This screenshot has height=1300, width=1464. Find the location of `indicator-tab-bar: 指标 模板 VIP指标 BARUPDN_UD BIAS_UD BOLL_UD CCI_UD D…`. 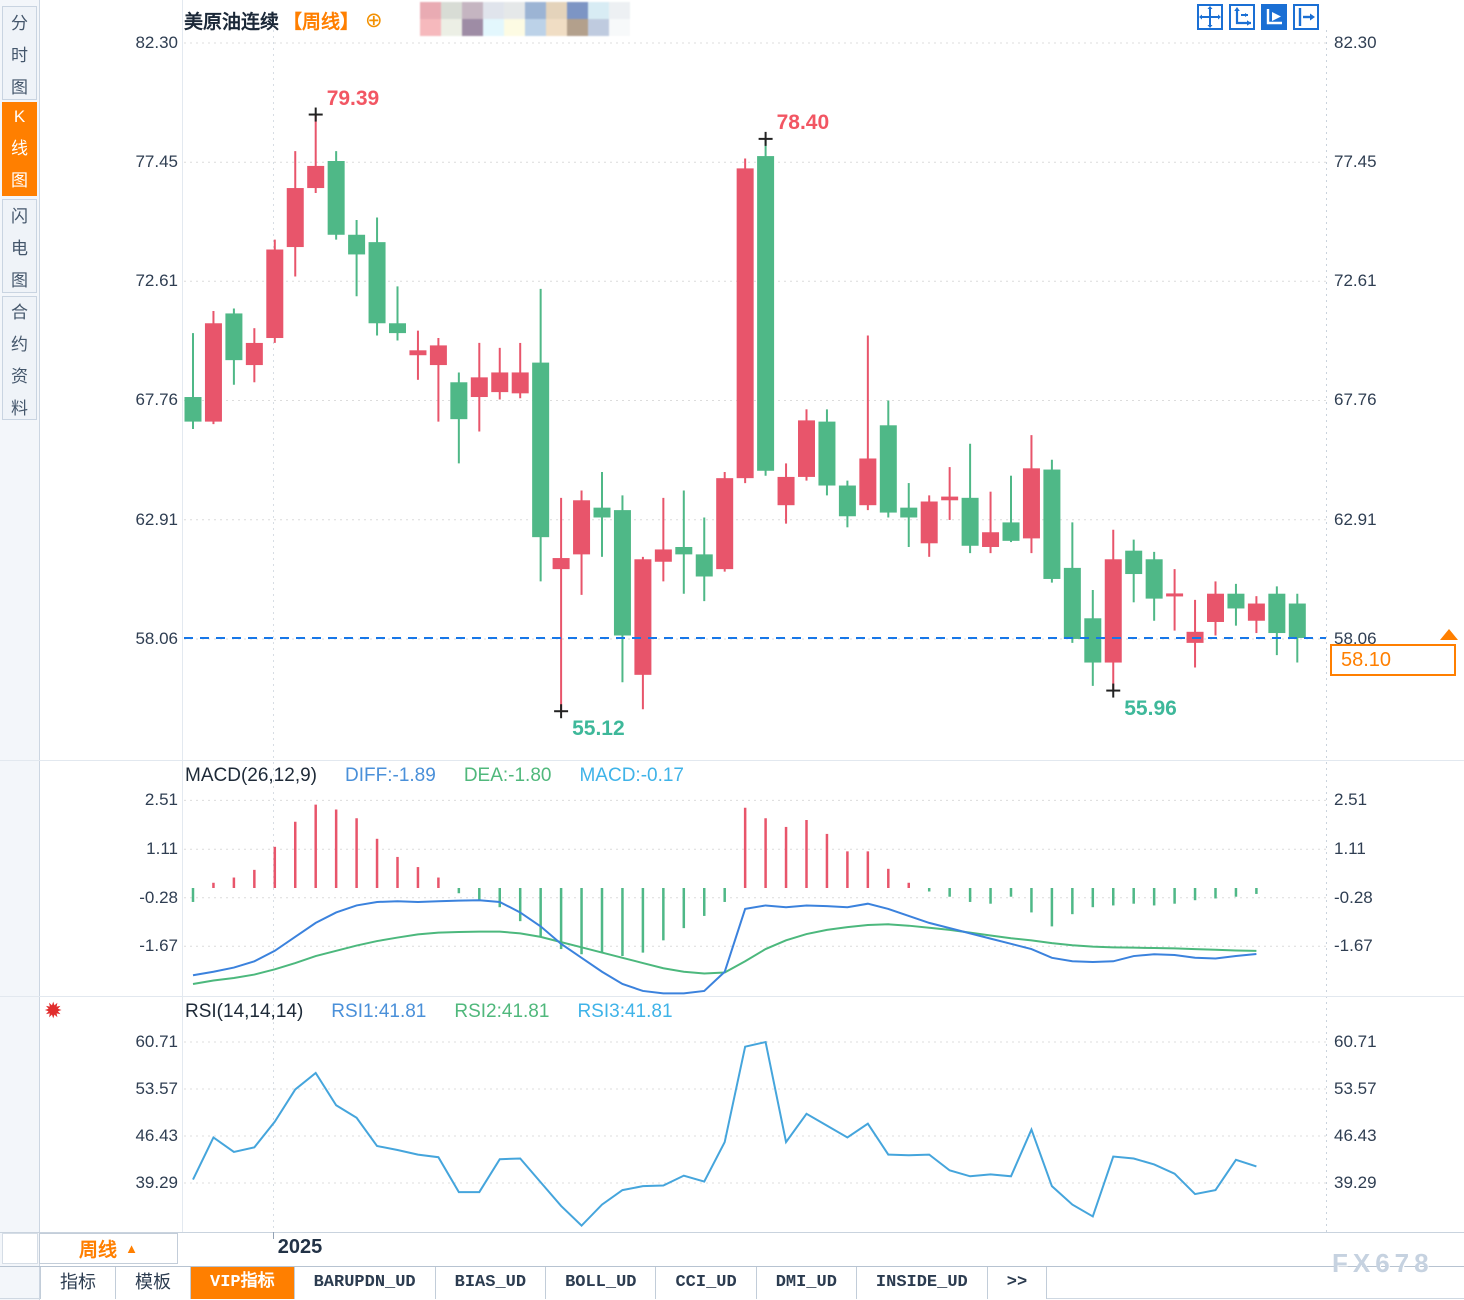

indicator-tab-bar: 指标 模板 VIP指标 BARUPDN_UD BIAS_UD BOLL_UD CCI_UD D… is located at coordinates (544, 1283).